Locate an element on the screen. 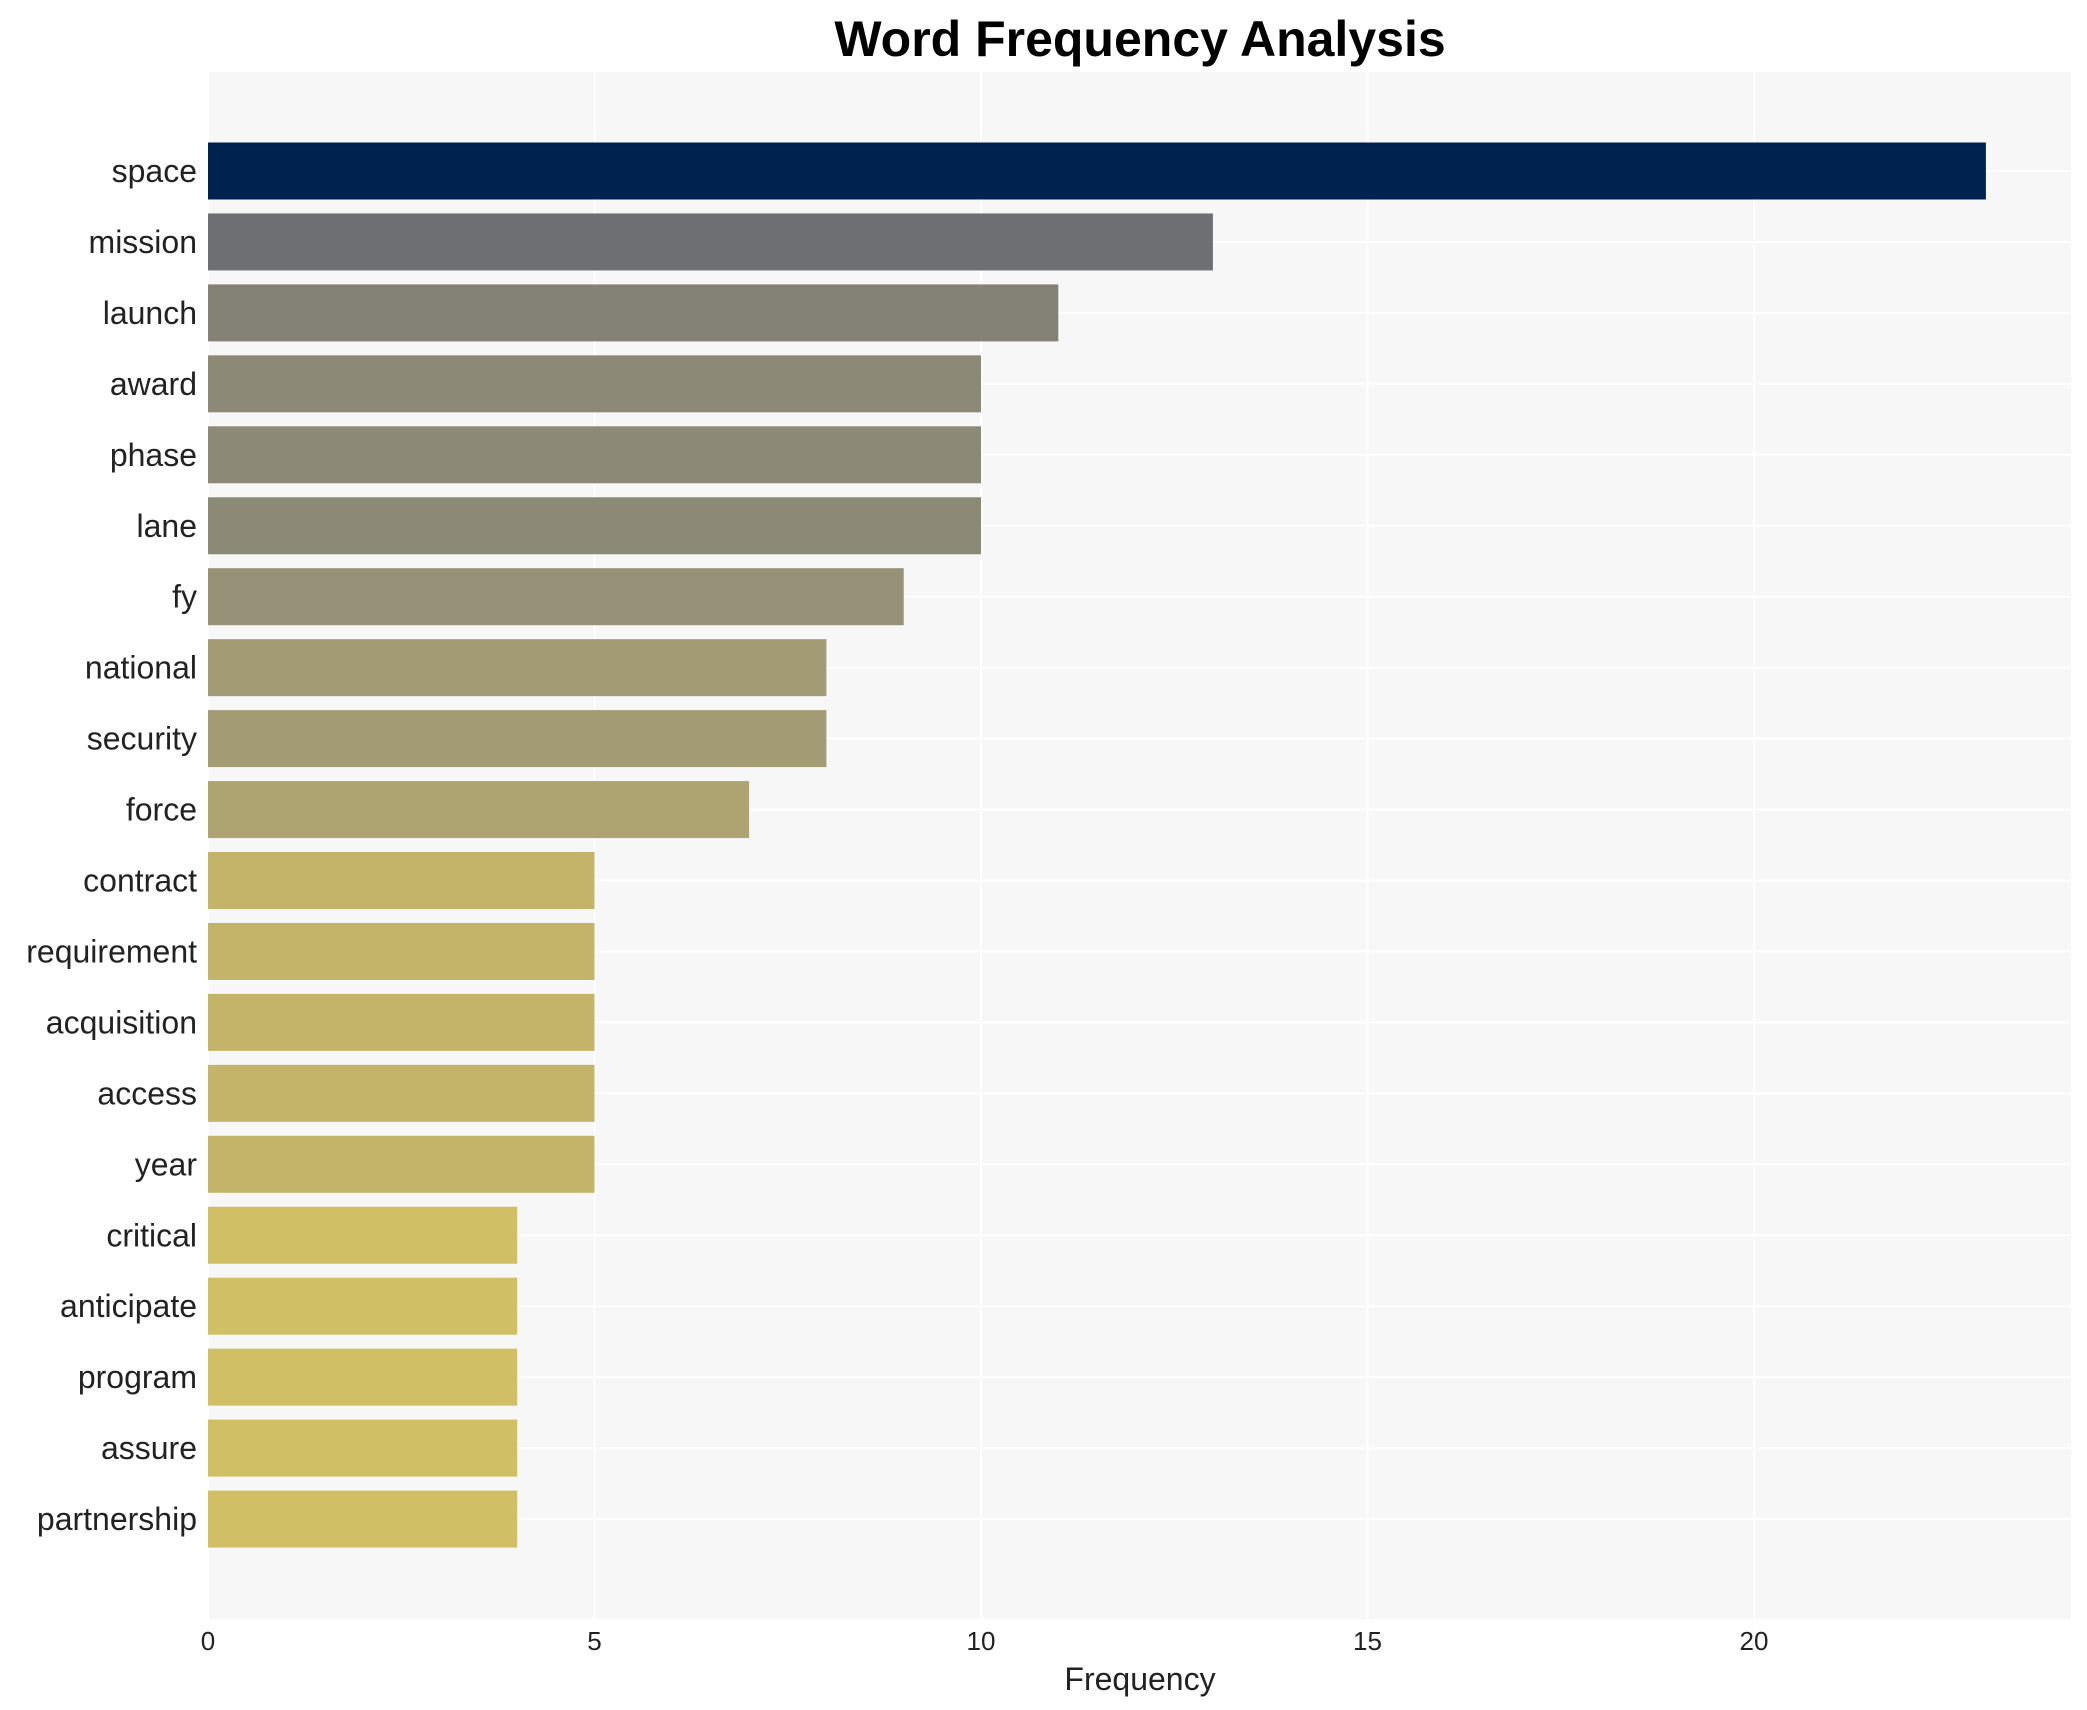 Image resolution: width=2087 pixels, height=1710 pixels. category-label-contract: contract is located at coordinates (140, 881).